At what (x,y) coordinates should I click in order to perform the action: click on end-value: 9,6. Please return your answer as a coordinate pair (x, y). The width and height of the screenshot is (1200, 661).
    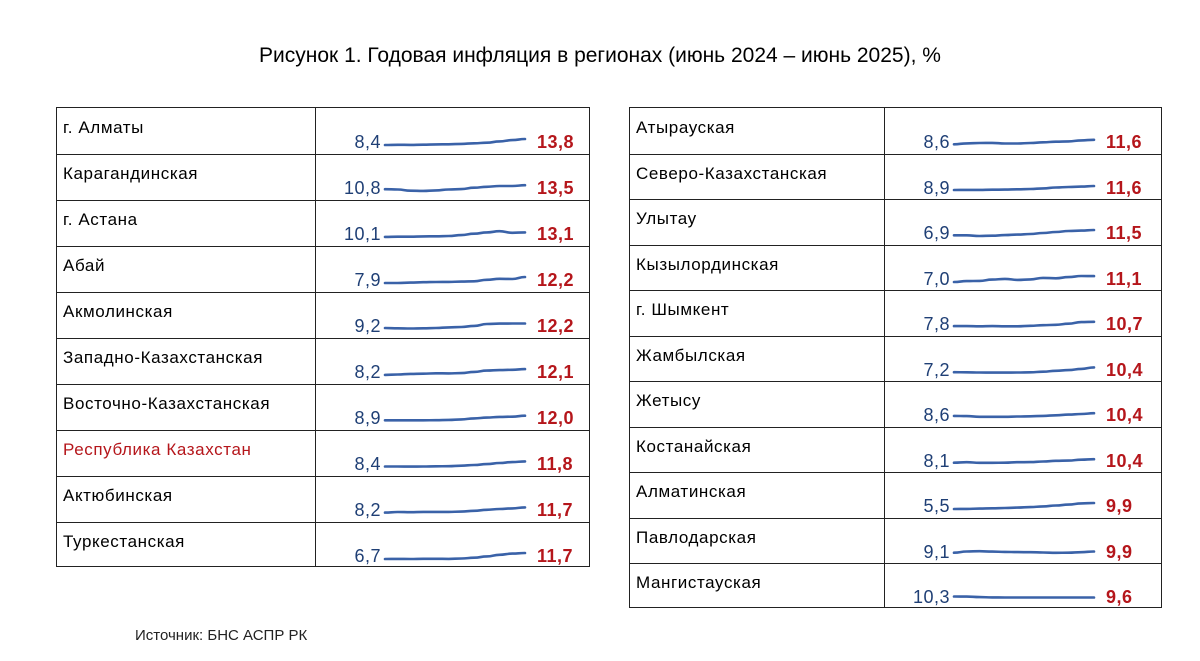
    Looking at the image, I should click on (1119, 597).